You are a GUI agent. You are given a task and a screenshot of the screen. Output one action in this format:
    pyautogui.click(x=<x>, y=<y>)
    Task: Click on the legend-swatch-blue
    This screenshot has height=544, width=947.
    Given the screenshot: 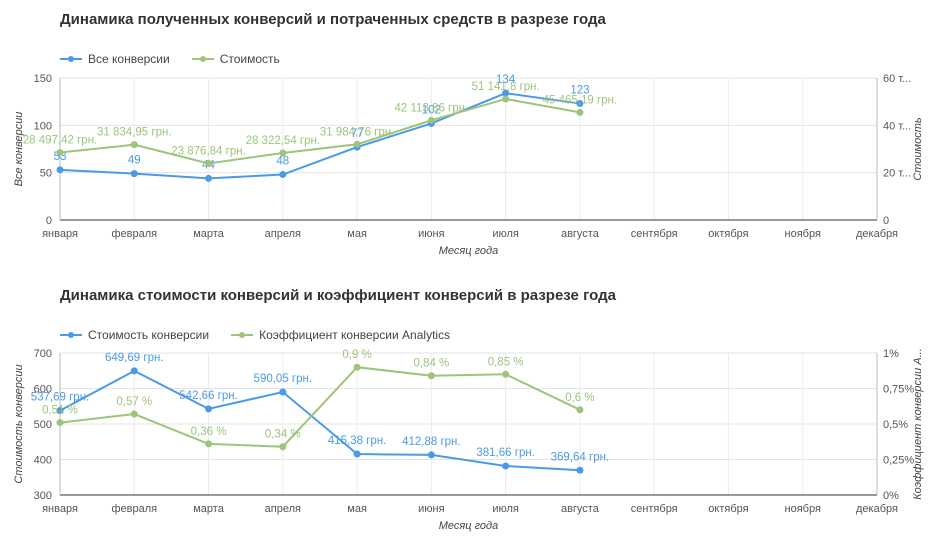 What is the action you would take?
    pyautogui.click(x=71, y=335)
    